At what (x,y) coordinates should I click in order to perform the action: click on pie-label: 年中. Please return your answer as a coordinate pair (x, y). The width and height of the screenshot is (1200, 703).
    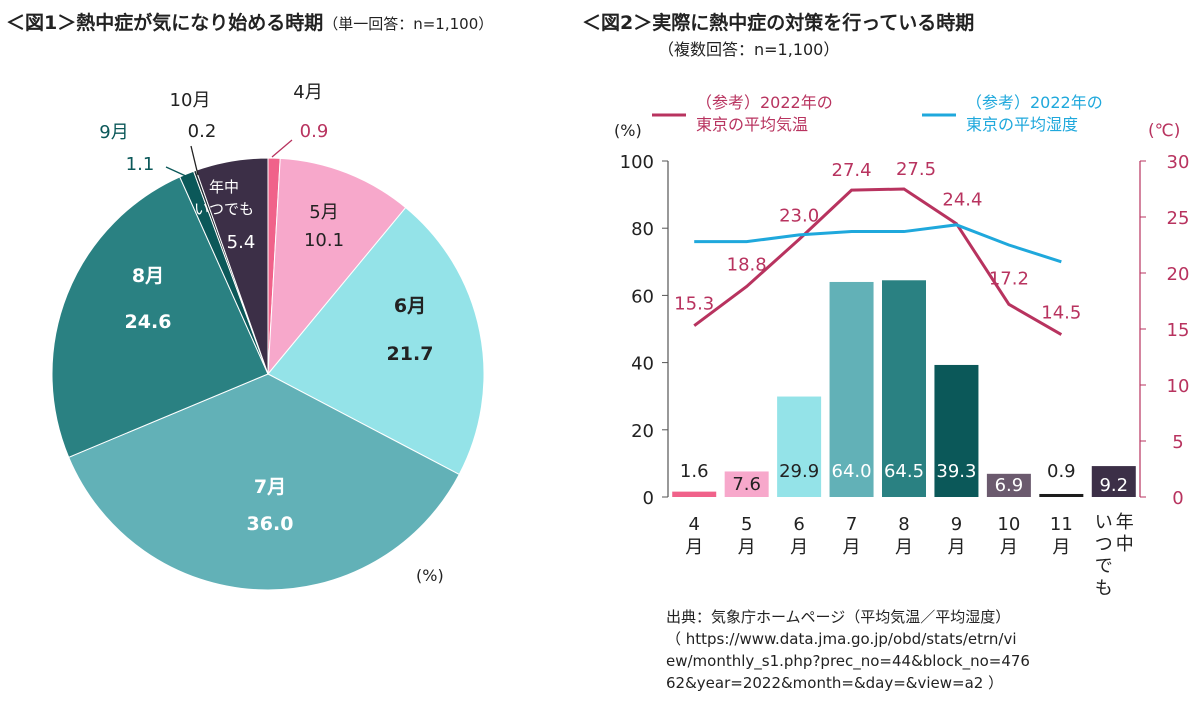
    Looking at the image, I should click on (224, 187).